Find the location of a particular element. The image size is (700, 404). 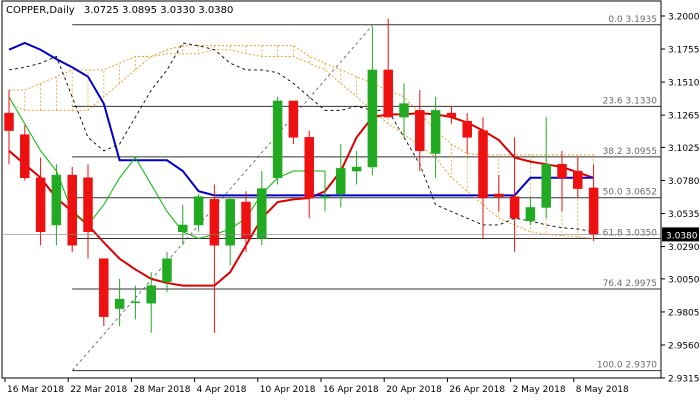

current-price-label: 3.0380 is located at coordinates (682, 236).